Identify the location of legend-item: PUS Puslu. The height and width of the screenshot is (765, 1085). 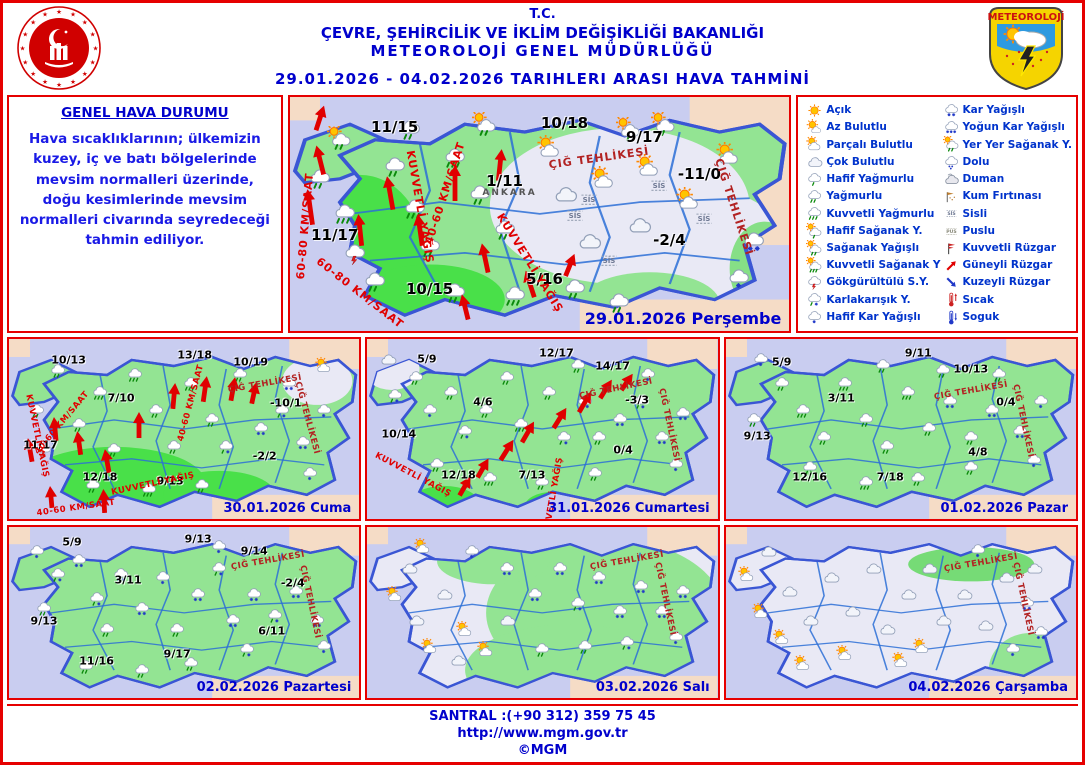
(1008, 231).